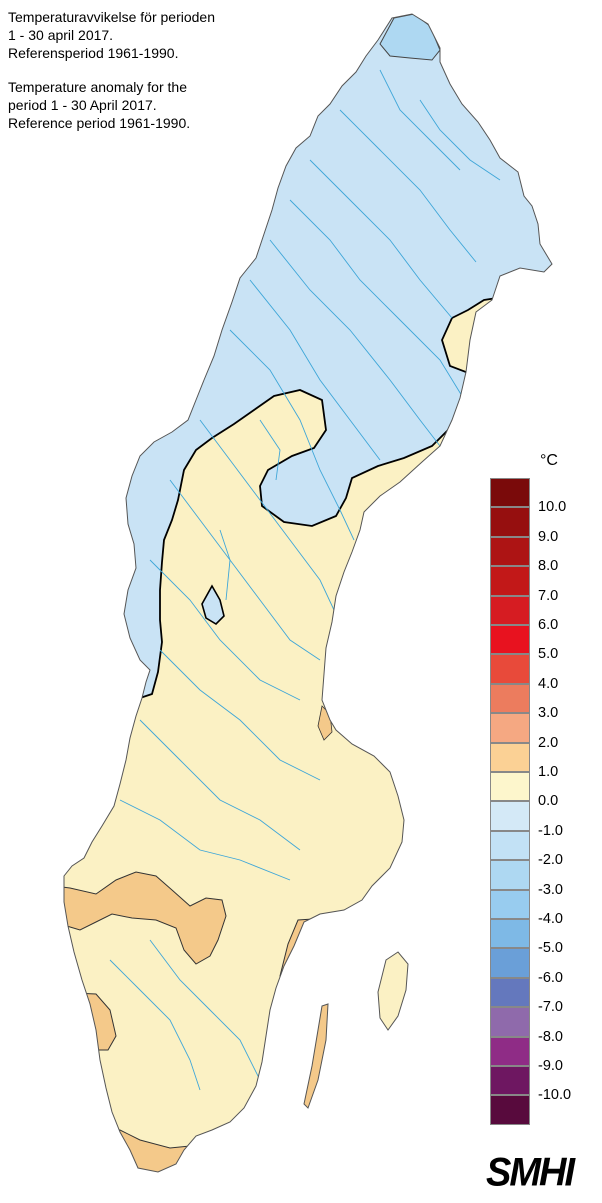 Image resolution: width=602 pixels, height=1203 pixels. Describe the element at coordinates (548, 683) in the screenshot. I see `legend-tick-label: 4.0` at that location.